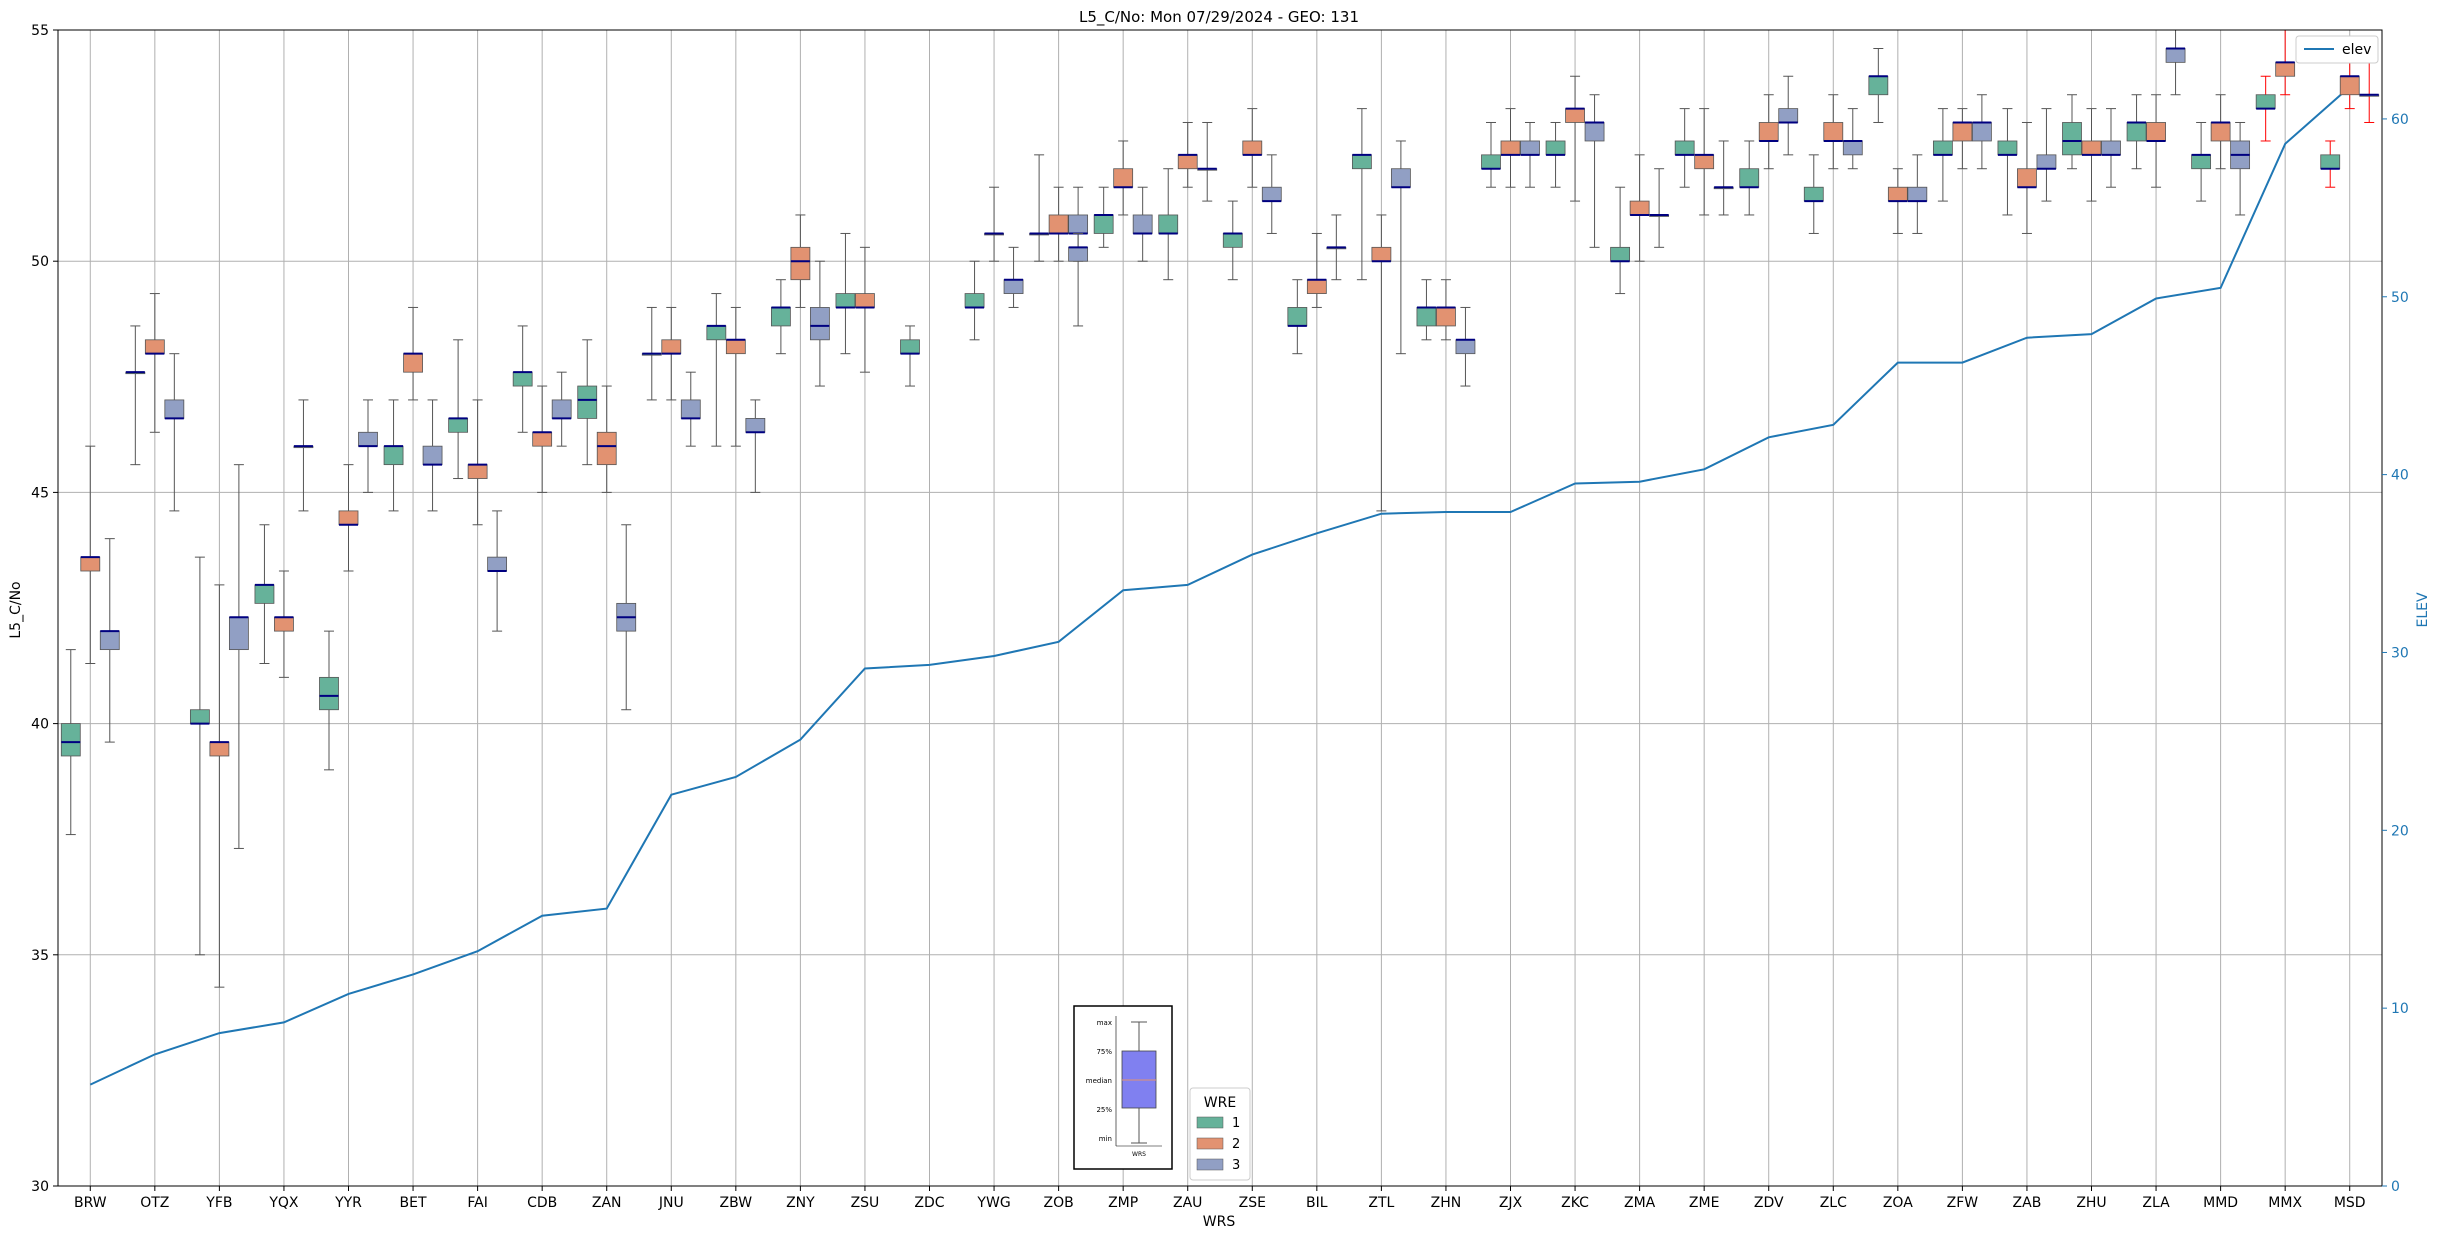 Image resolution: width=2439 pixels, height=1238 pixels. Describe the element at coordinates (2350, 1203) in the screenshot. I see `x-tick-label: MSD` at that location.